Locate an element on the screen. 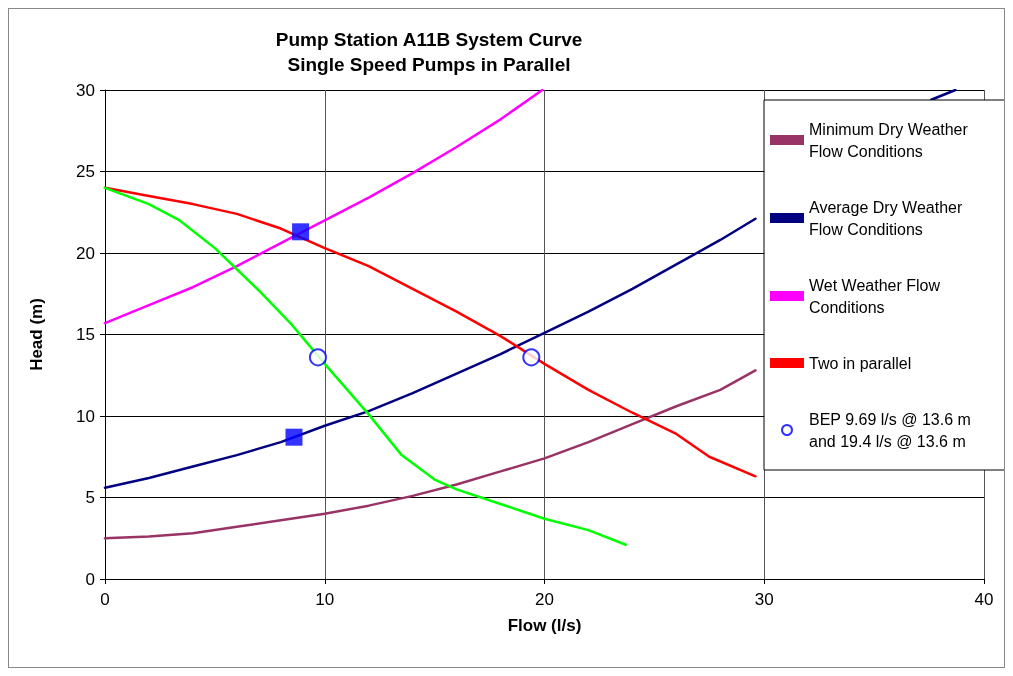 The width and height of the screenshot is (1013, 676). chart-title: Pump Station A11B System Curve is located at coordinates (429, 39).